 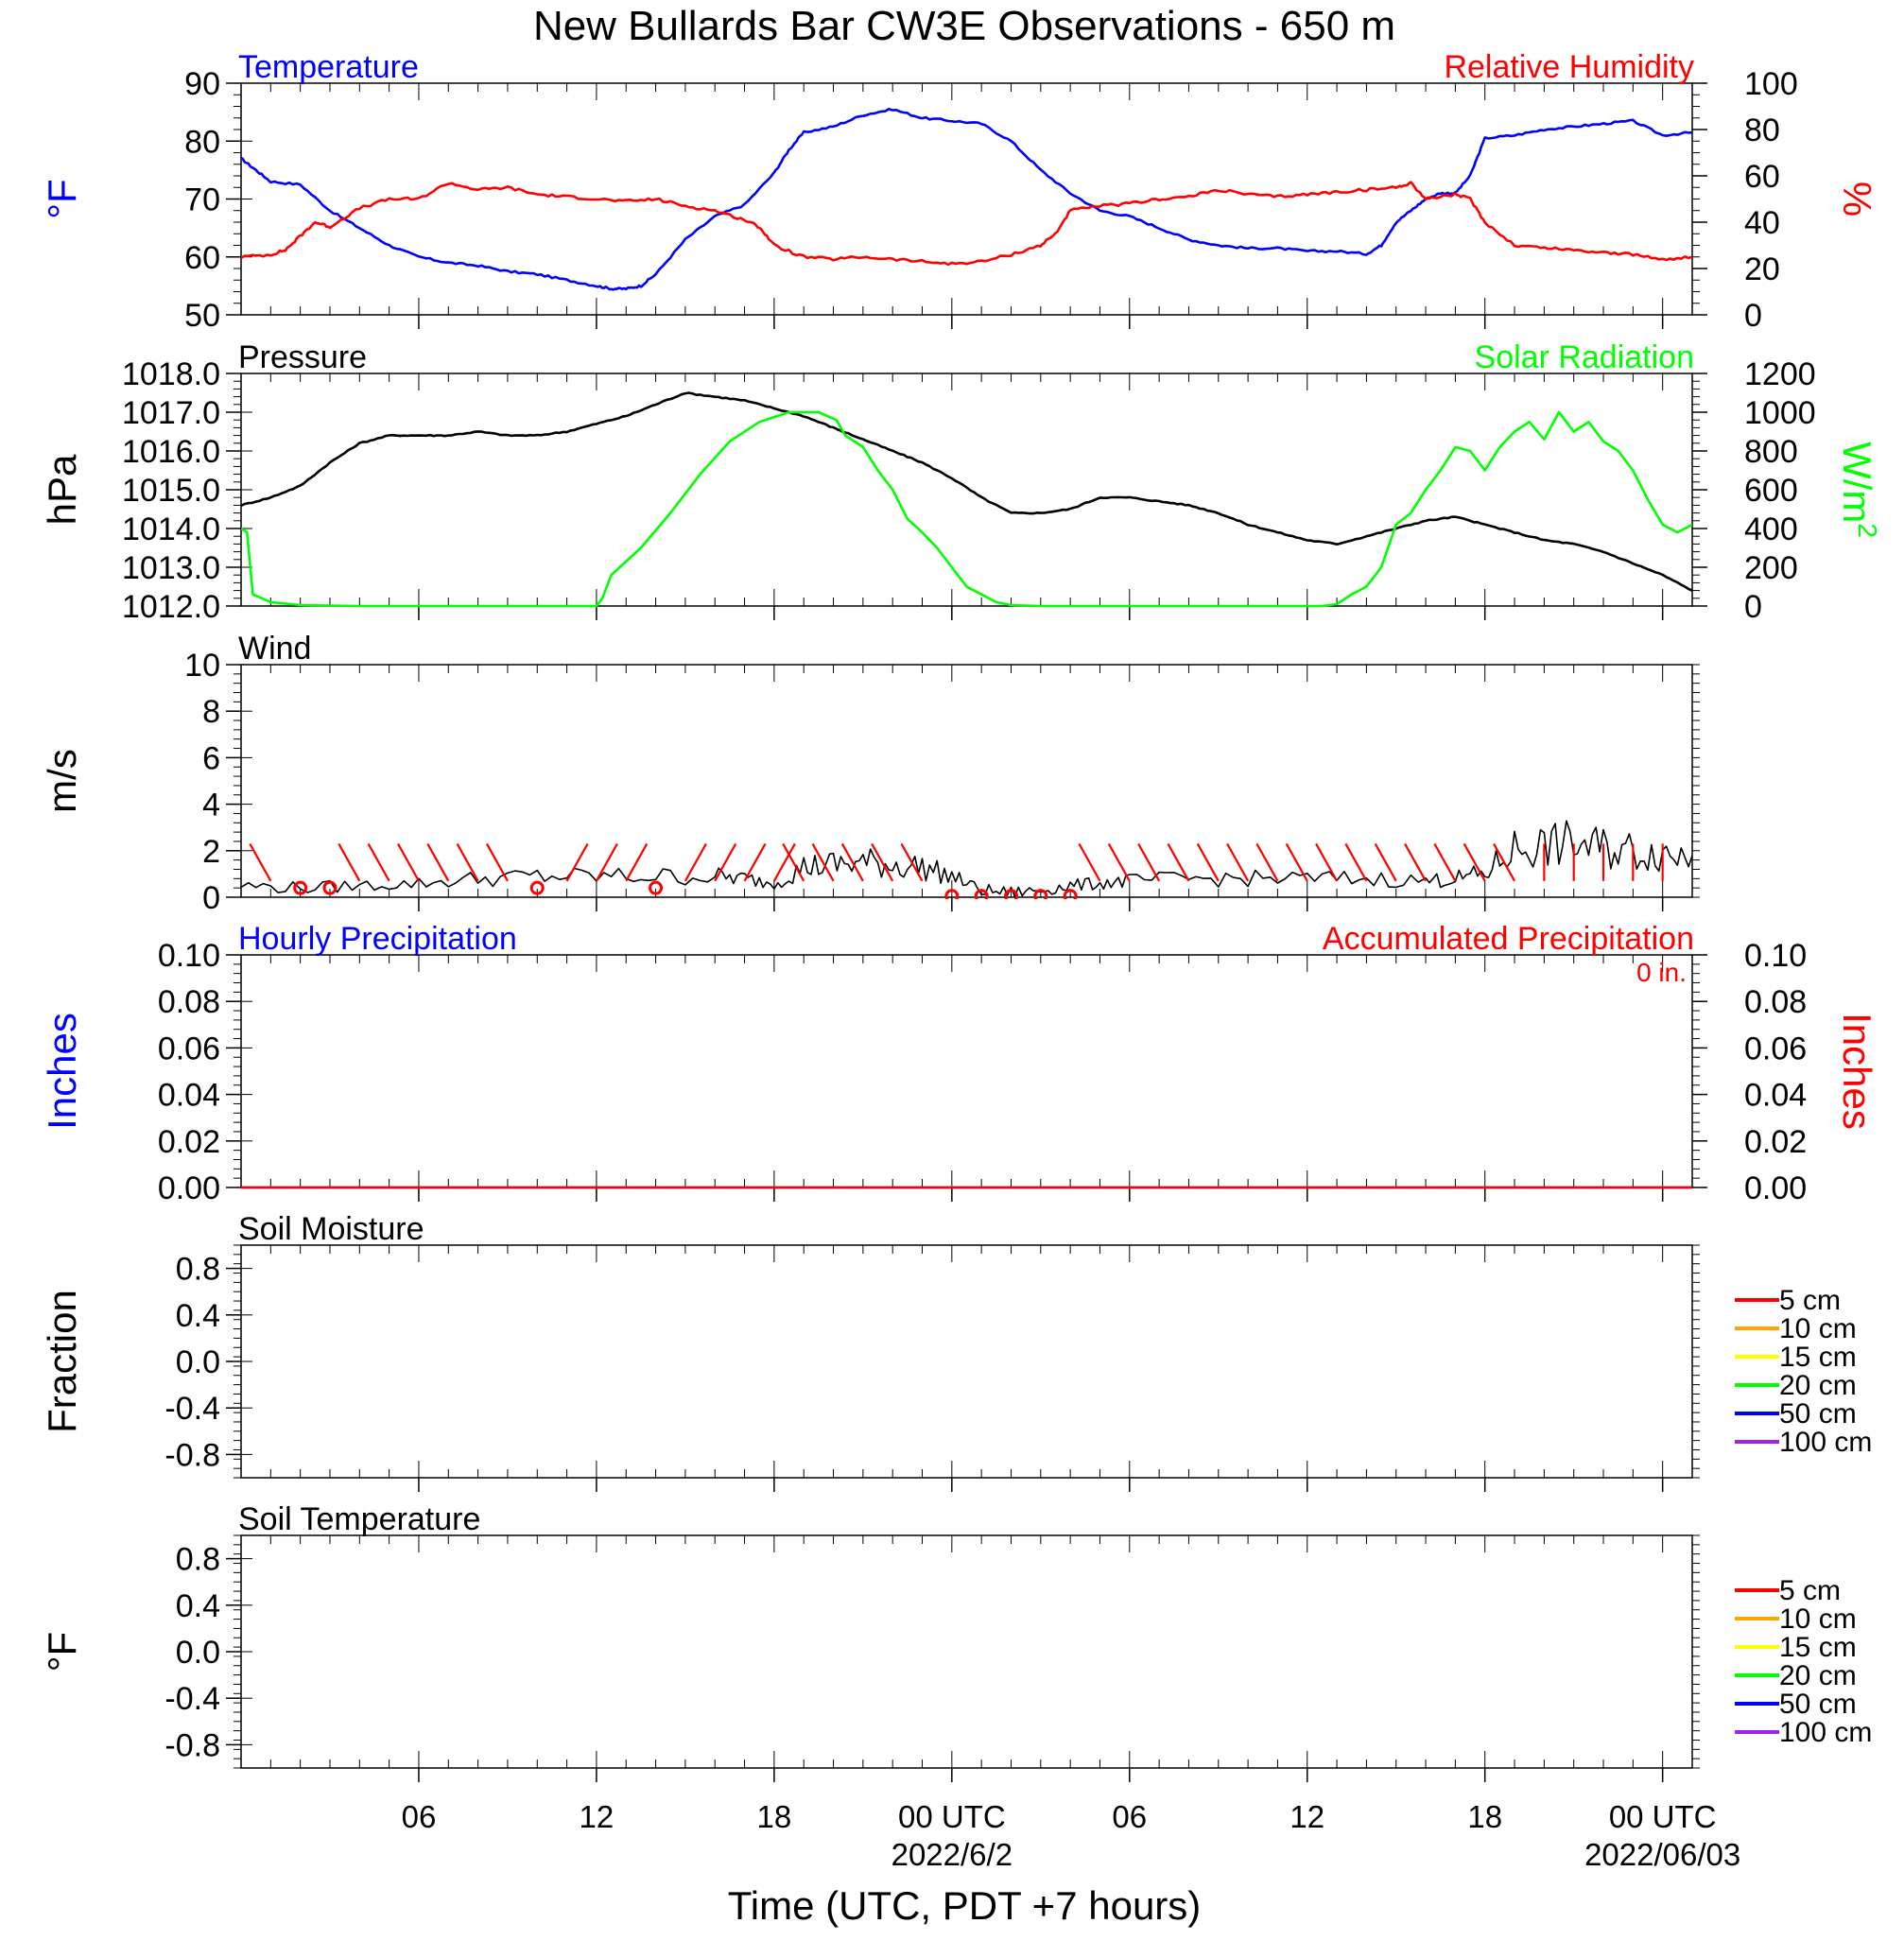 I want to click on y-axis-label-left: Inches, so click(x=62, y=1071).